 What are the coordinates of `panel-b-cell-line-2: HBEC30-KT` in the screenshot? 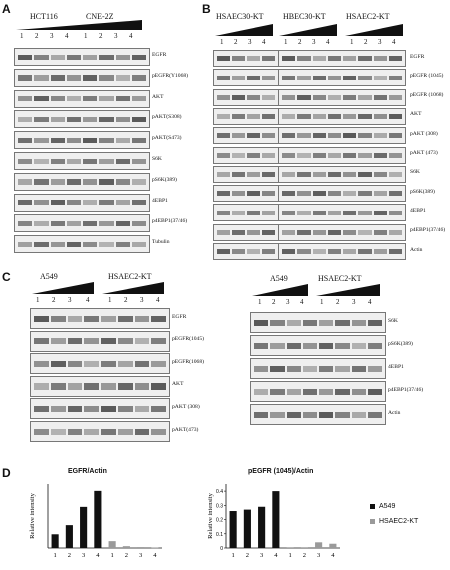 It's located at (304, 16).